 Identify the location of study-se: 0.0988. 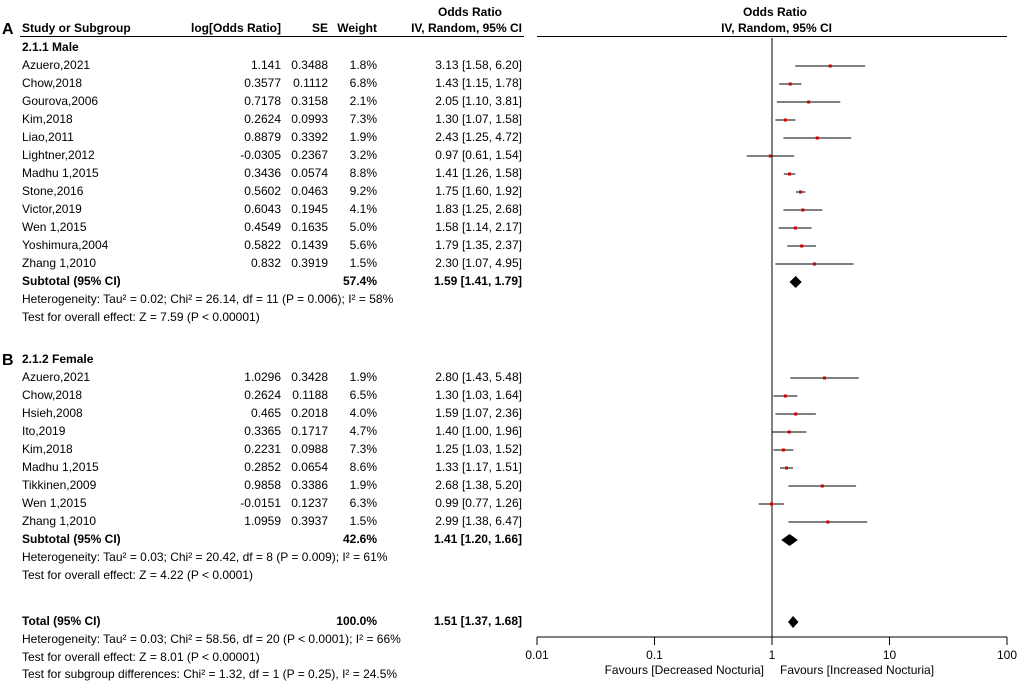
(309, 449).